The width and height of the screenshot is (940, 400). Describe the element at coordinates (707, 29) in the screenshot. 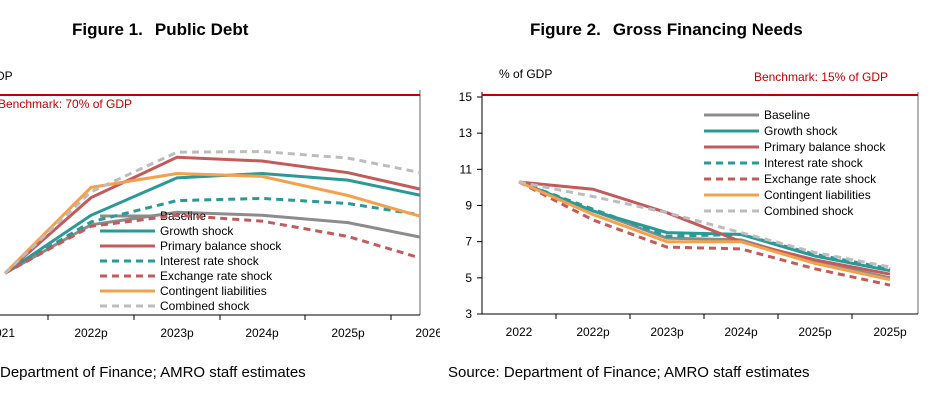

I see `figure-2-name: Gross Financing Needs` at that location.